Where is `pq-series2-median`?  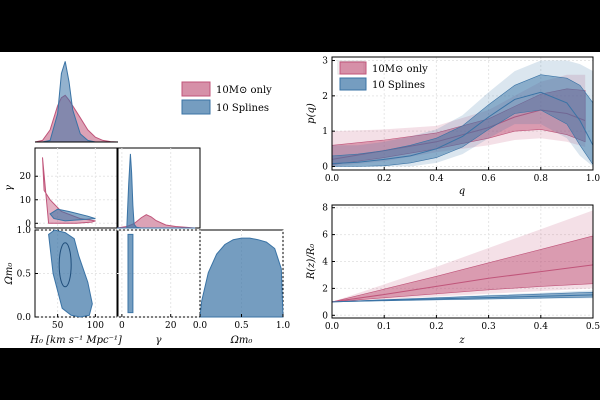 pq-series2-median is located at coordinates (462, 128).